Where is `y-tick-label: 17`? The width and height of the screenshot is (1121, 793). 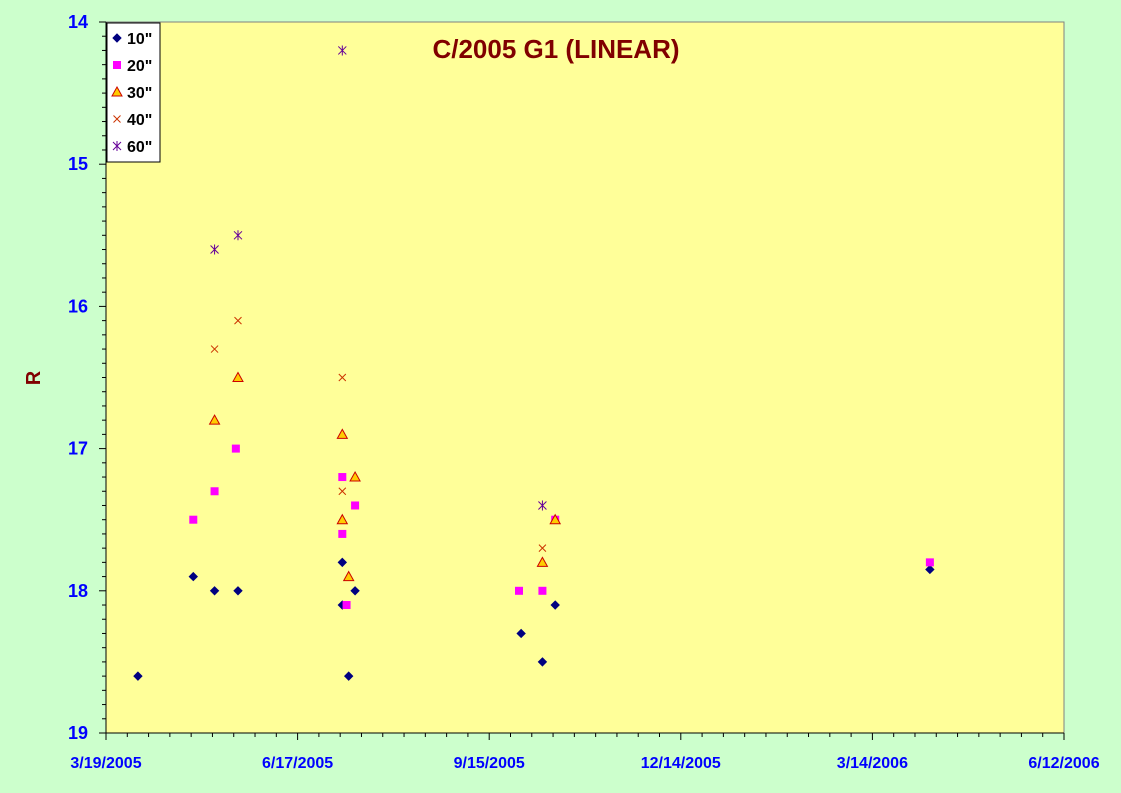
y-tick-label: 17 is located at coordinates (78, 449).